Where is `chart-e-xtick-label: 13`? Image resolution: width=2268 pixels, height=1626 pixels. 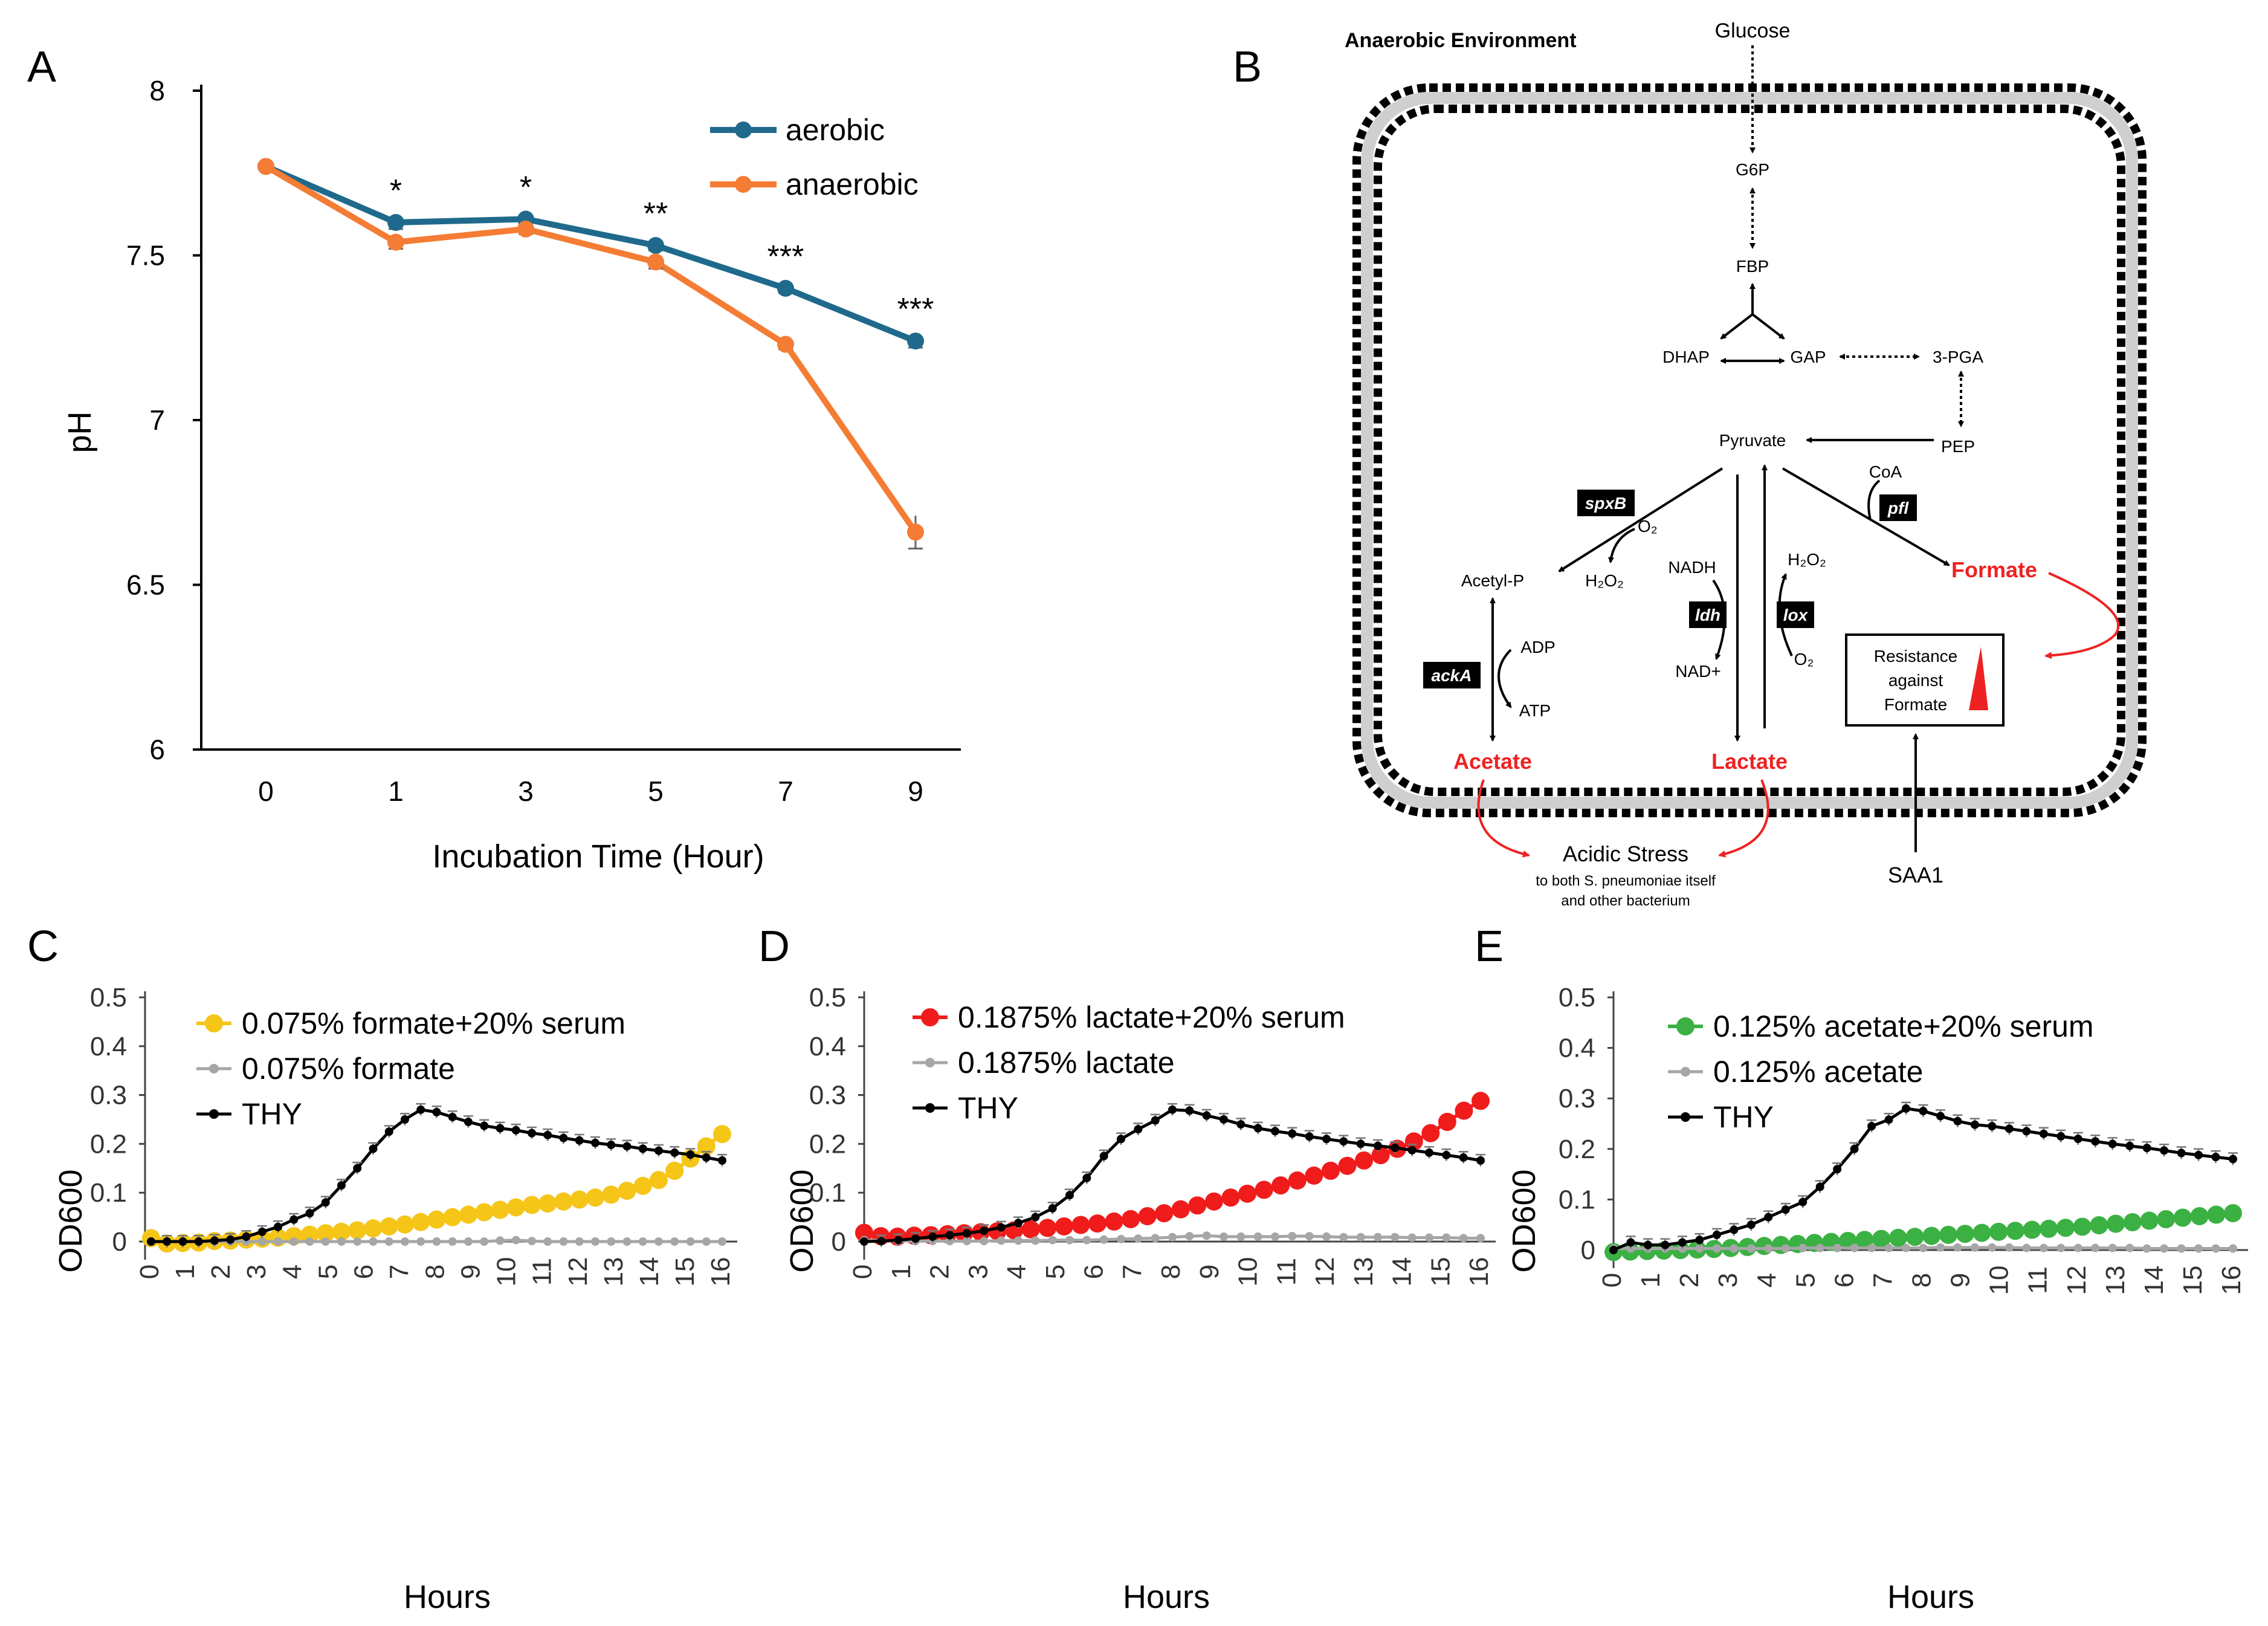 chart-e-xtick-label: 13 is located at coordinates (2115, 1280).